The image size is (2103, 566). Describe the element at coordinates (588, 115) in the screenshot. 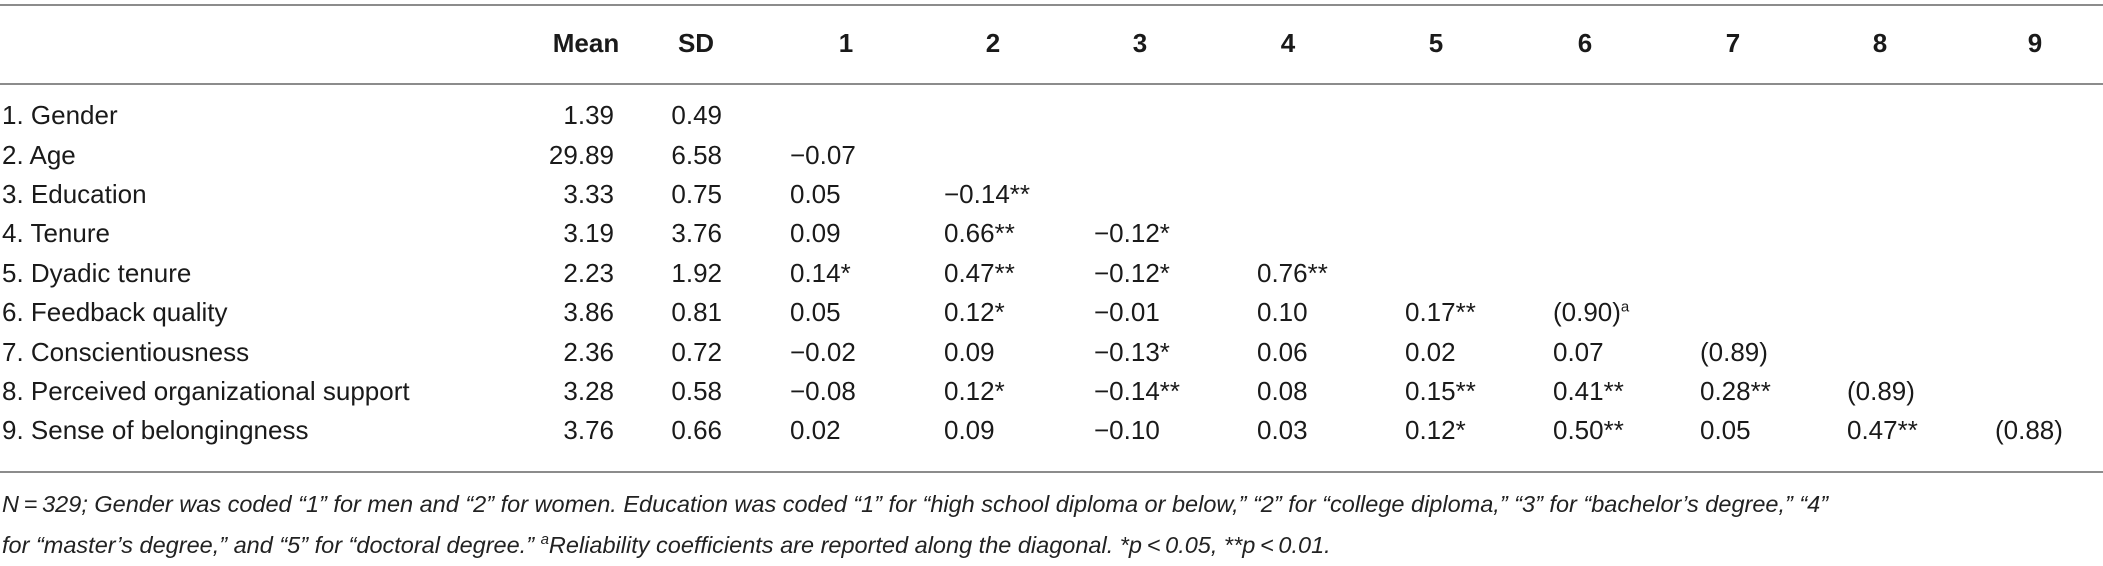

I see `mean-value: 1.39` at that location.